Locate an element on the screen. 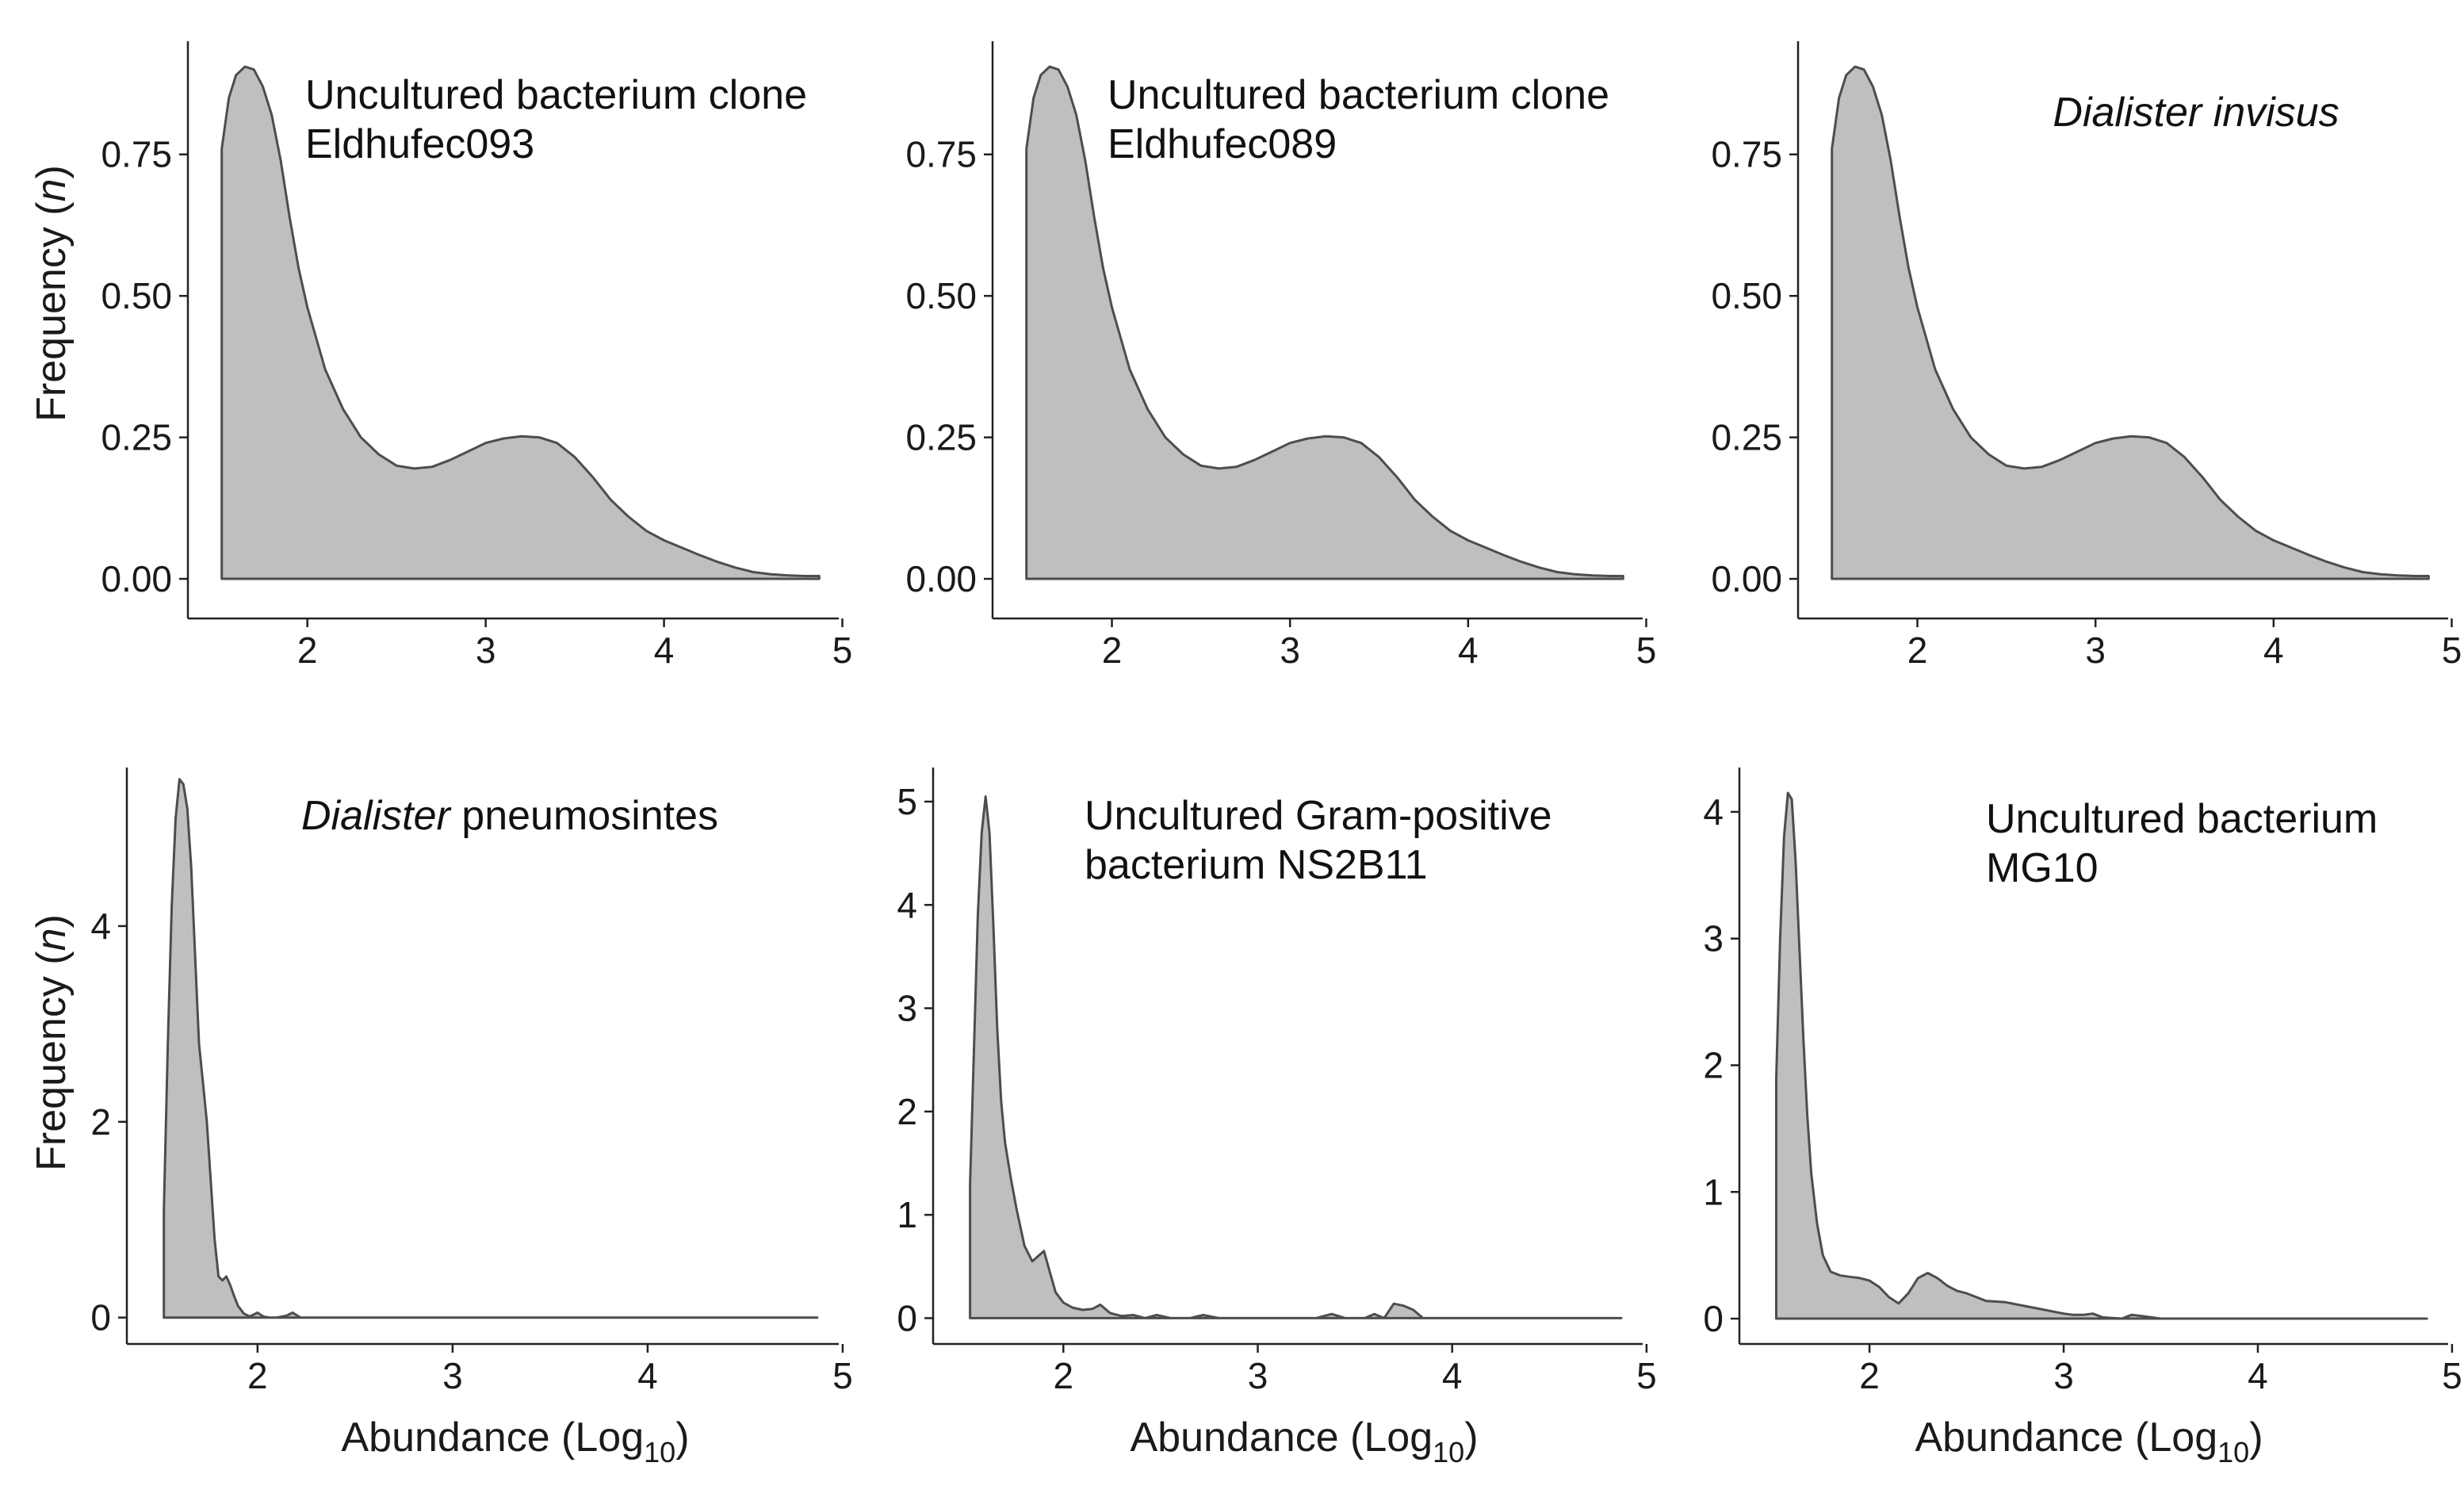  panel-title-line: Eldhufec093 is located at coordinates (420, 144).